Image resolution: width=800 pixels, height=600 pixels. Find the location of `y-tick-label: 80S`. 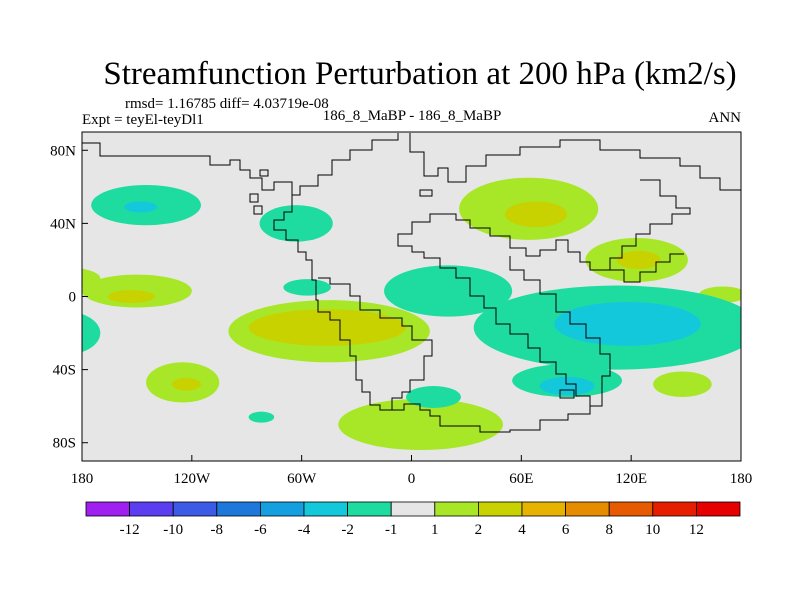

y-tick-label: 80S is located at coordinates (64, 444).